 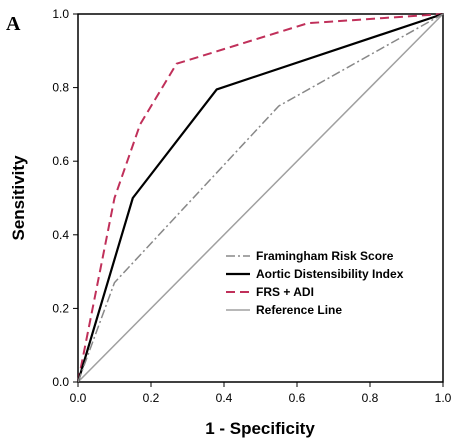 I want to click on y-axis-ticks: 0.0 0.2 0.4 0.6 0.8 1.0, so click(x=65, y=198).